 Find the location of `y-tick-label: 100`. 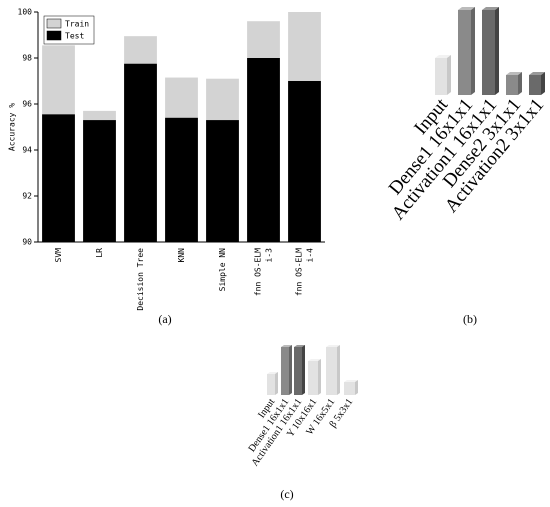

y-tick-label: 100 is located at coordinates (25, 12).